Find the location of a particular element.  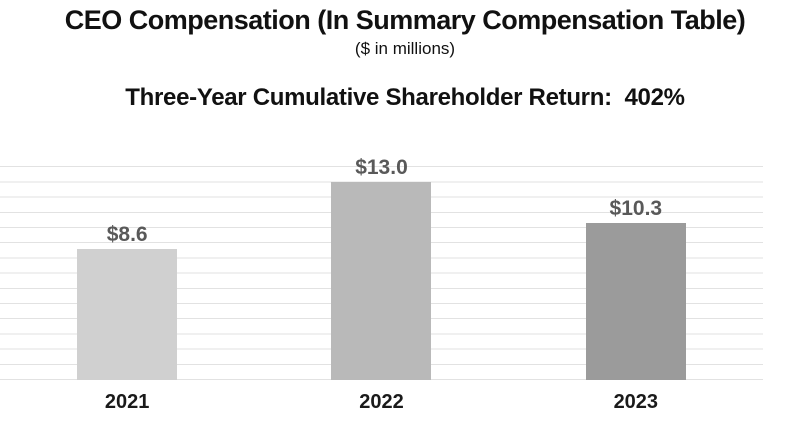

bar-value-label: $10.3 is located at coordinates (636, 209).